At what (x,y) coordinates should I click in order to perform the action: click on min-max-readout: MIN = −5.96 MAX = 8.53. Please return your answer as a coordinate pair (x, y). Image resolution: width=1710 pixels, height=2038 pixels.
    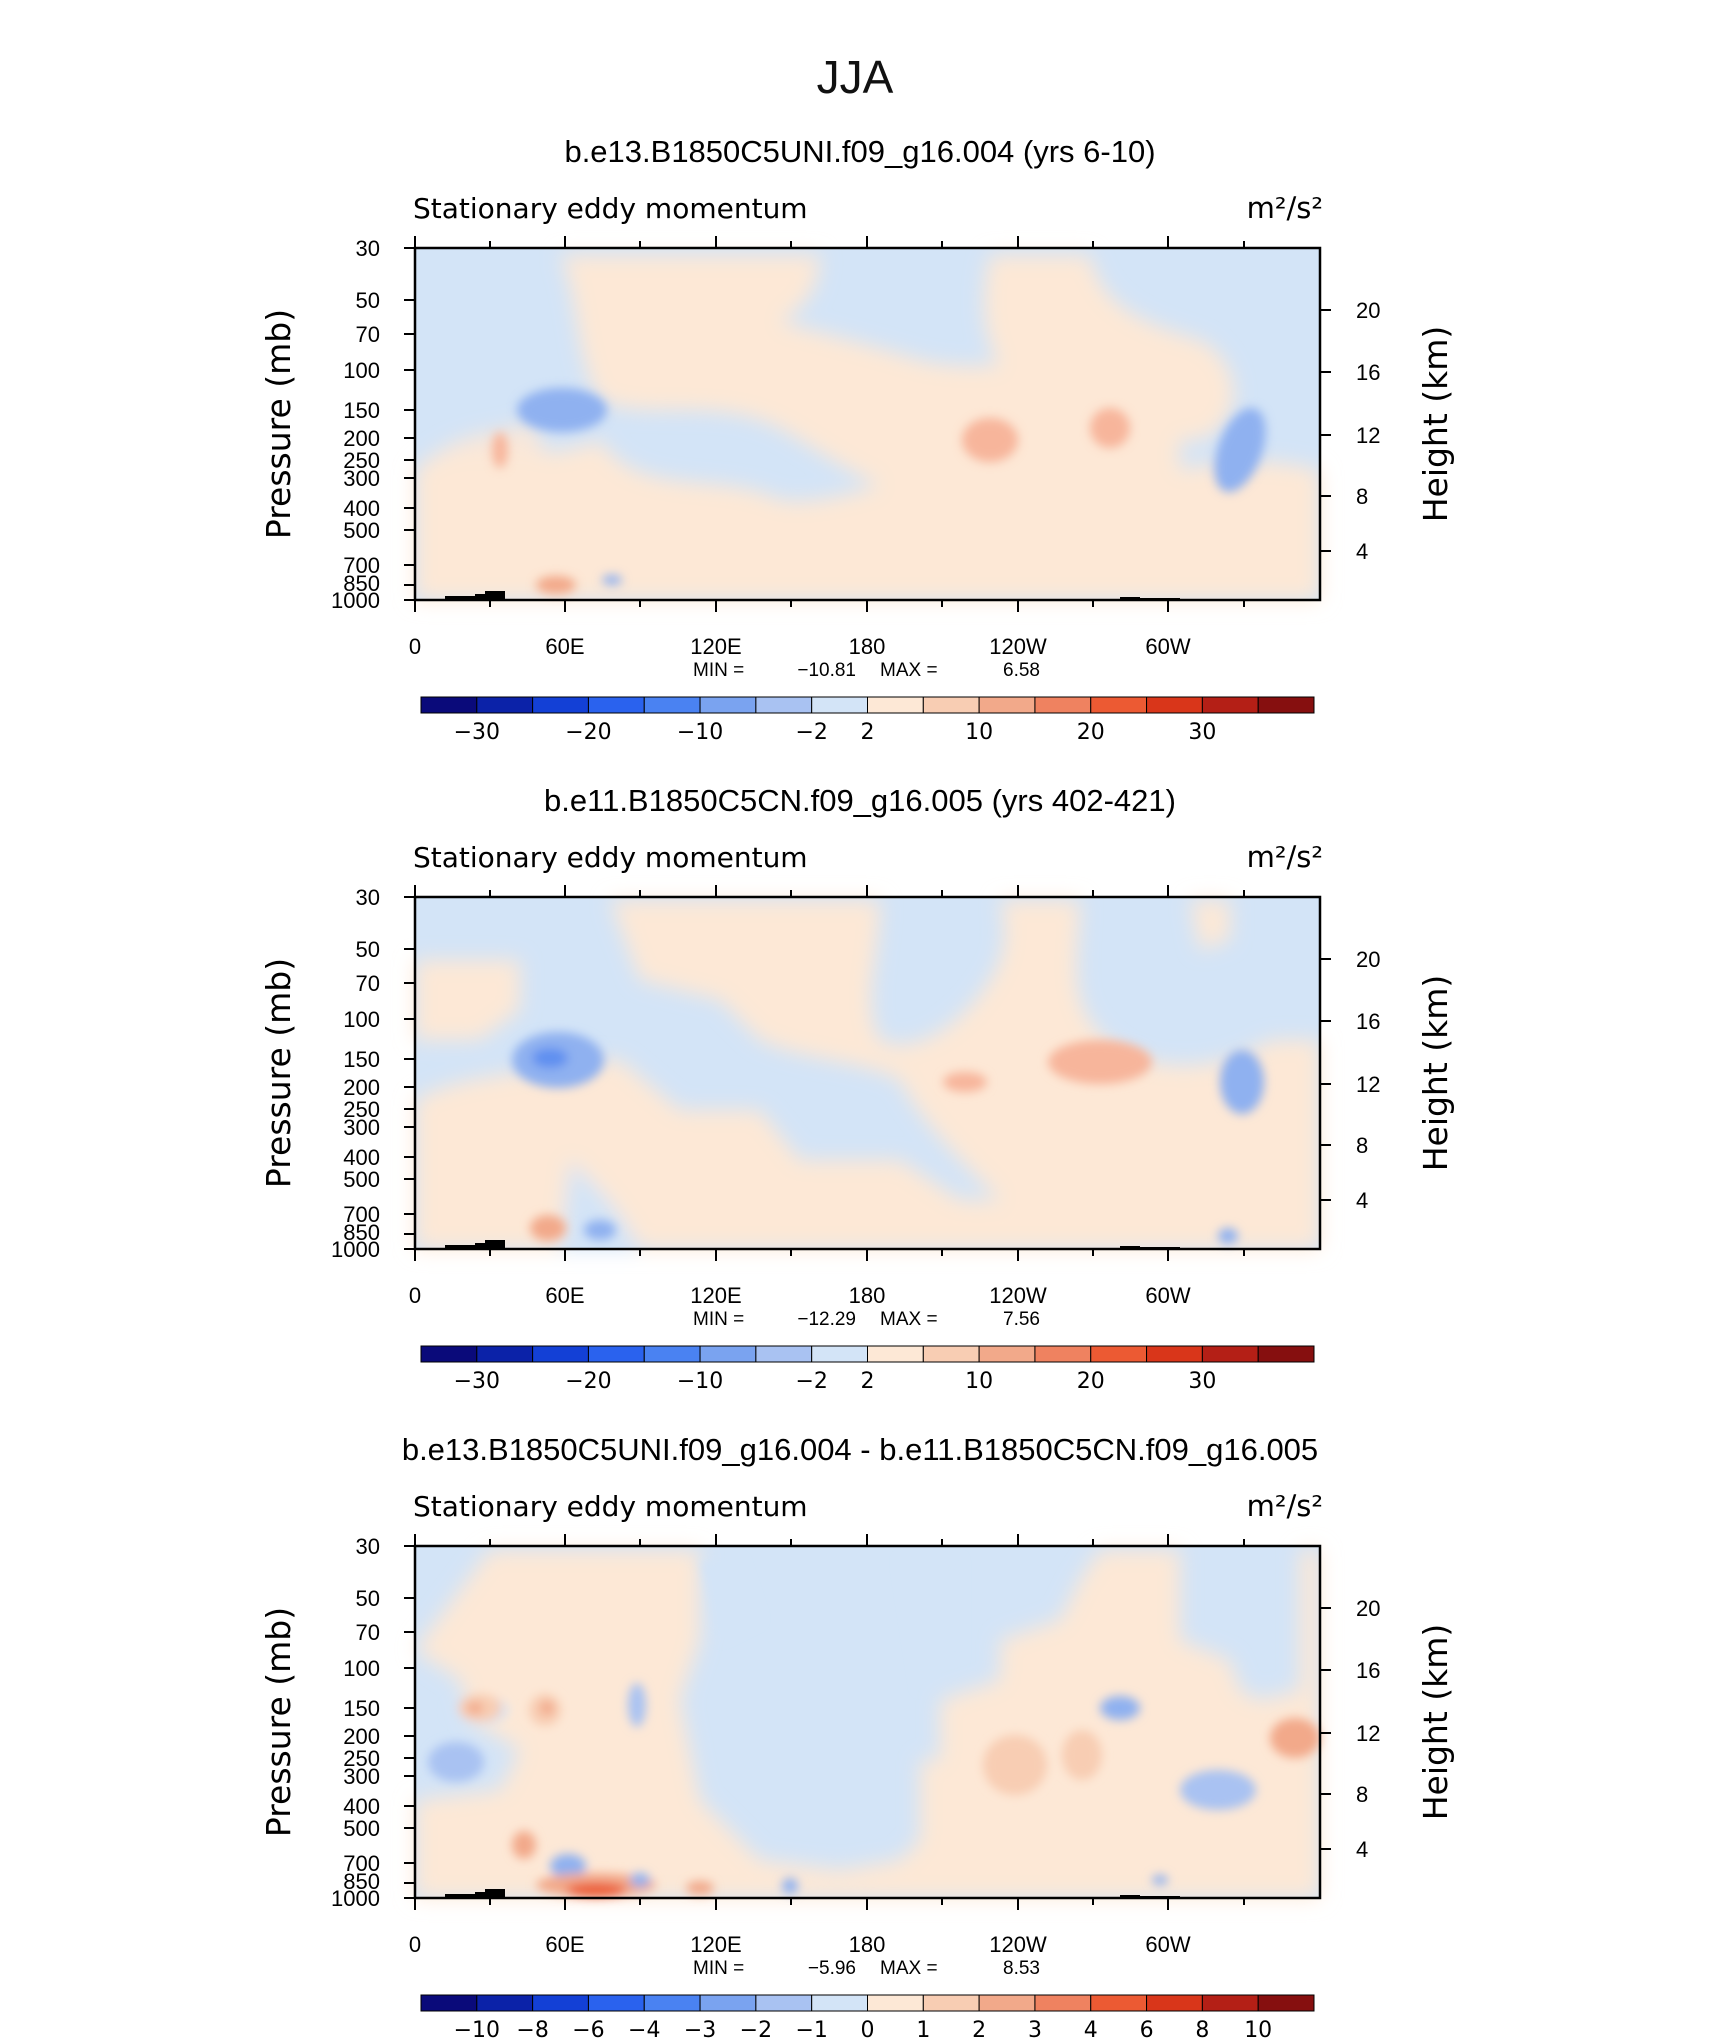
    Looking at the image, I should click on (866, 1968).